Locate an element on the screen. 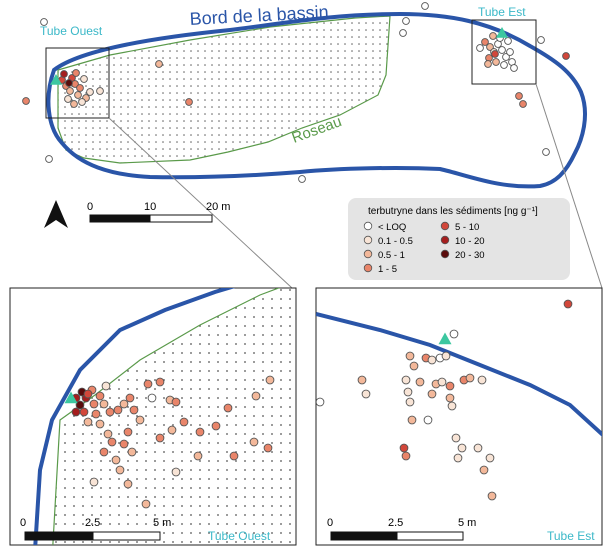  inset-west-label: Tube Ouest is located at coordinates (239, 536).